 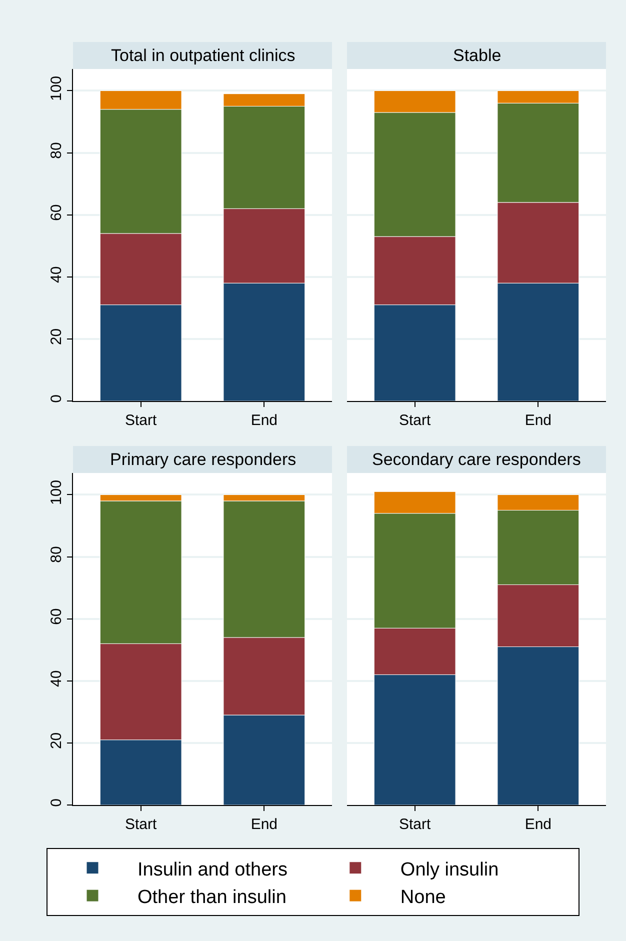 What do you see at coordinates (203, 55) in the screenshot?
I see `chart-title: Total in outpatient clinics` at bounding box center [203, 55].